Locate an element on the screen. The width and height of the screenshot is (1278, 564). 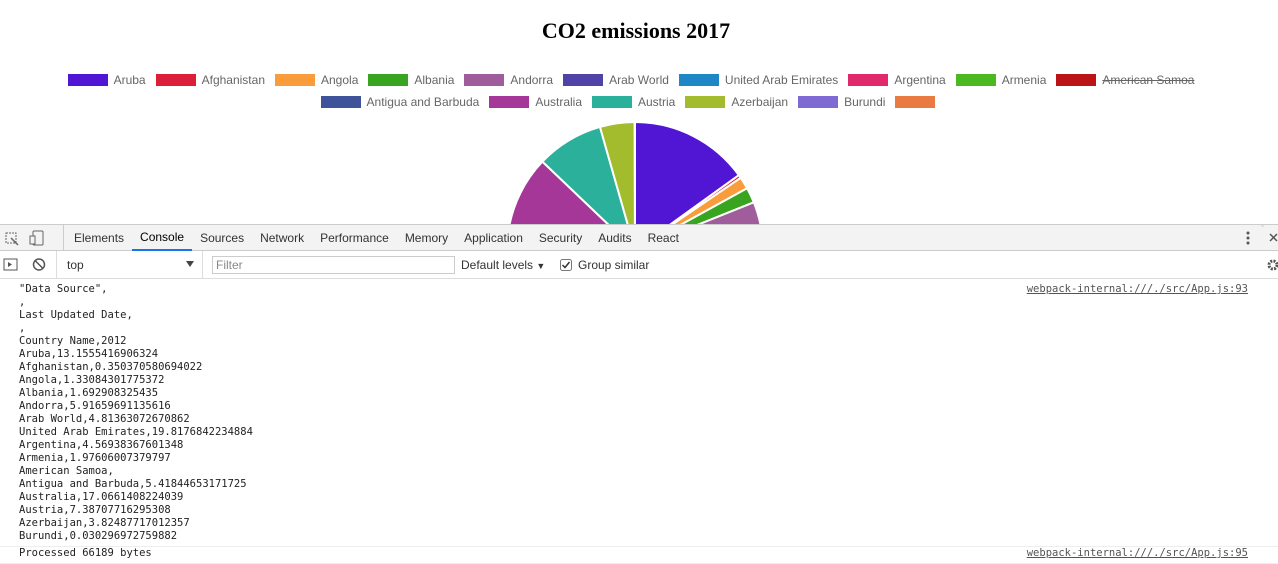
legend-label: United Arab Emirates is located at coordinates (781, 80).